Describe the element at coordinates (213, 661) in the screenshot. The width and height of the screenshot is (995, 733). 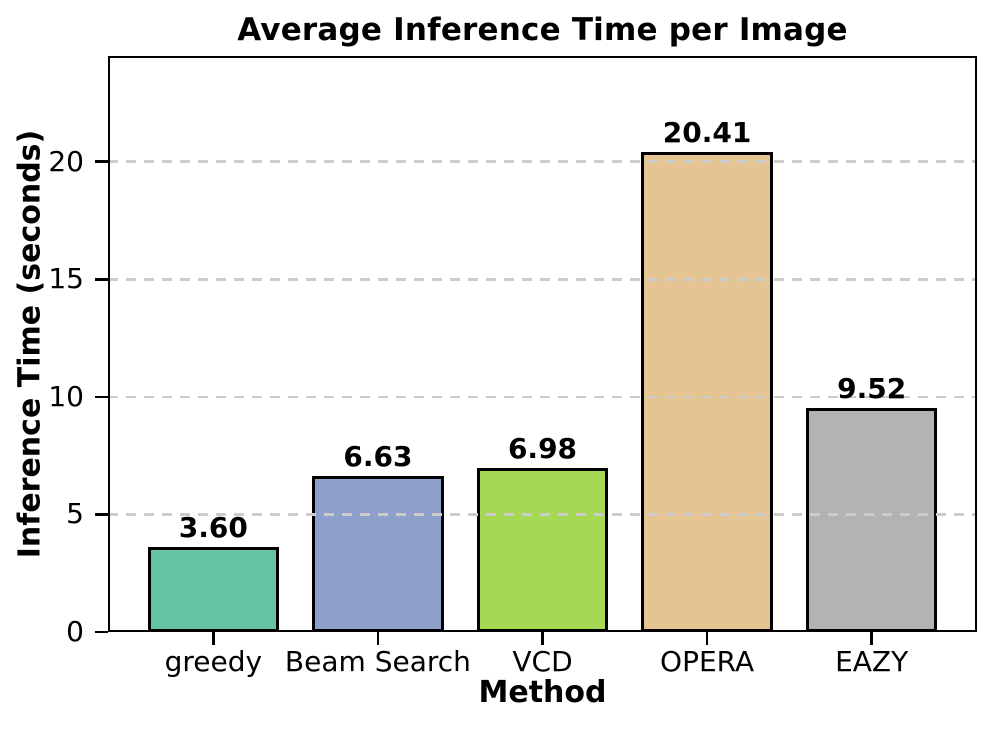
I see `x-tick-label-greedy: greedy` at that location.